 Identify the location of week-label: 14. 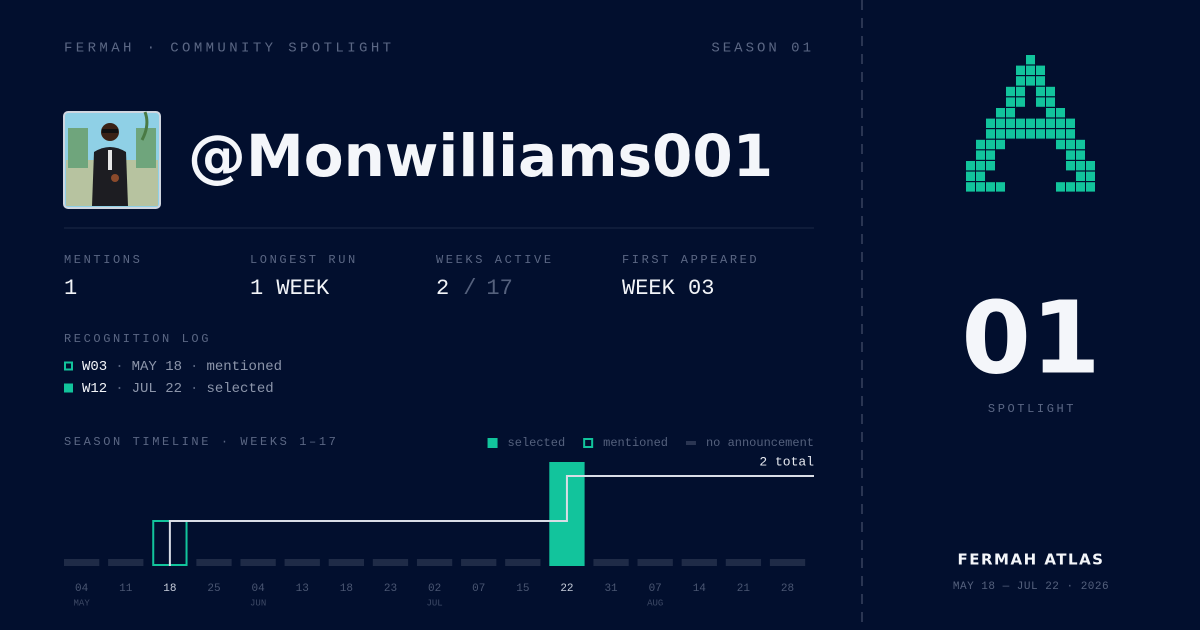
(700, 589).